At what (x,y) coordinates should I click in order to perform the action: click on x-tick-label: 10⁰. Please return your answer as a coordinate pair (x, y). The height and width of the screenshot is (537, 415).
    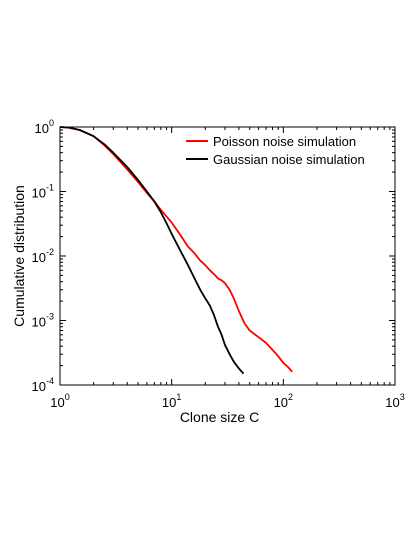
    Looking at the image, I should click on (59, 401).